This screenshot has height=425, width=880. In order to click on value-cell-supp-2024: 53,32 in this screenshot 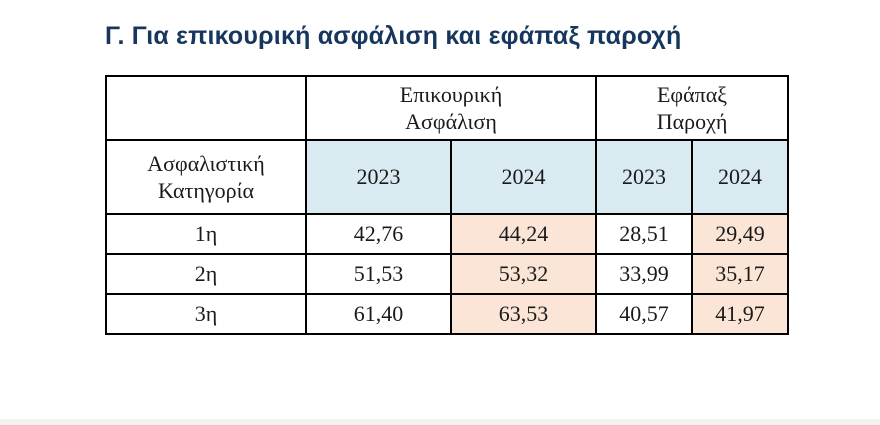, I will do `click(523, 274)`.